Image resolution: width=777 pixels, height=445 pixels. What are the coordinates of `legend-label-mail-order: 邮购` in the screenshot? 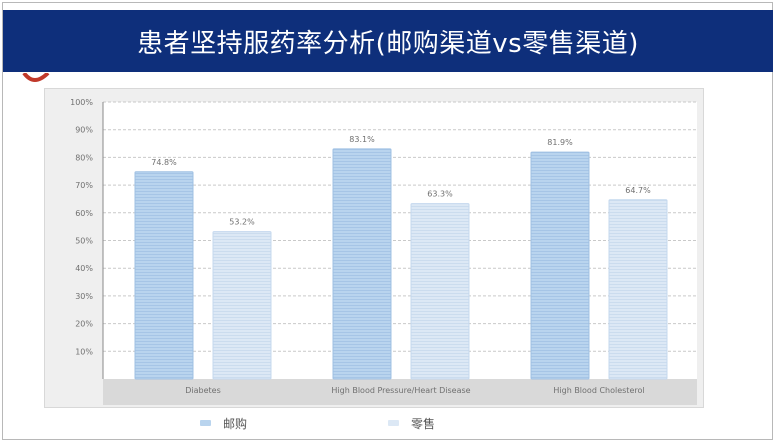 It's located at (235, 423).